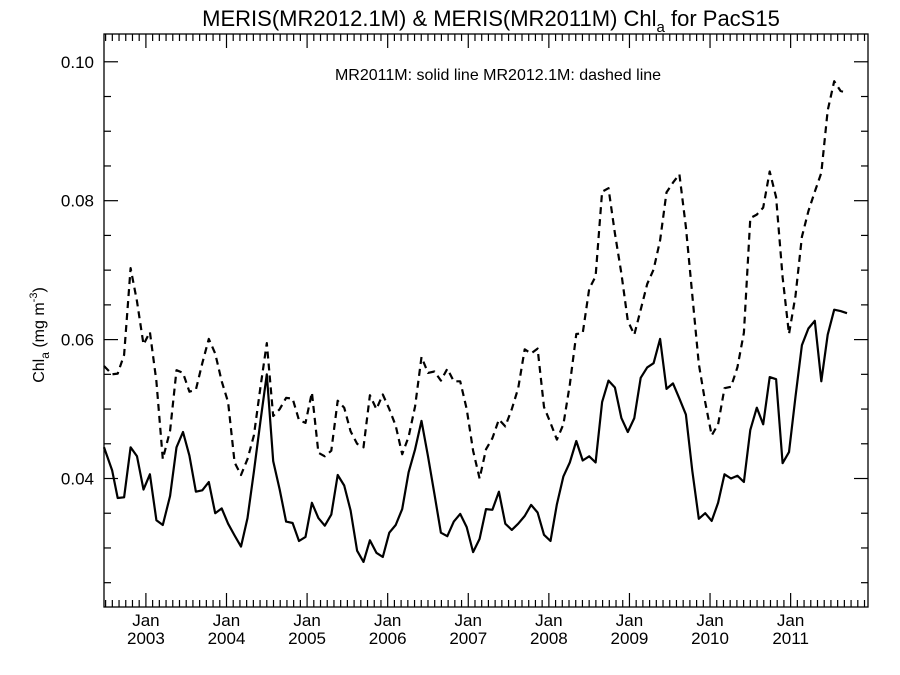 The width and height of the screenshot is (900, 675). What do you see at coordinates (45, 355) in the screenshot?
I see `y-axis-label-subscript: a` at bounding box center [45, 355].